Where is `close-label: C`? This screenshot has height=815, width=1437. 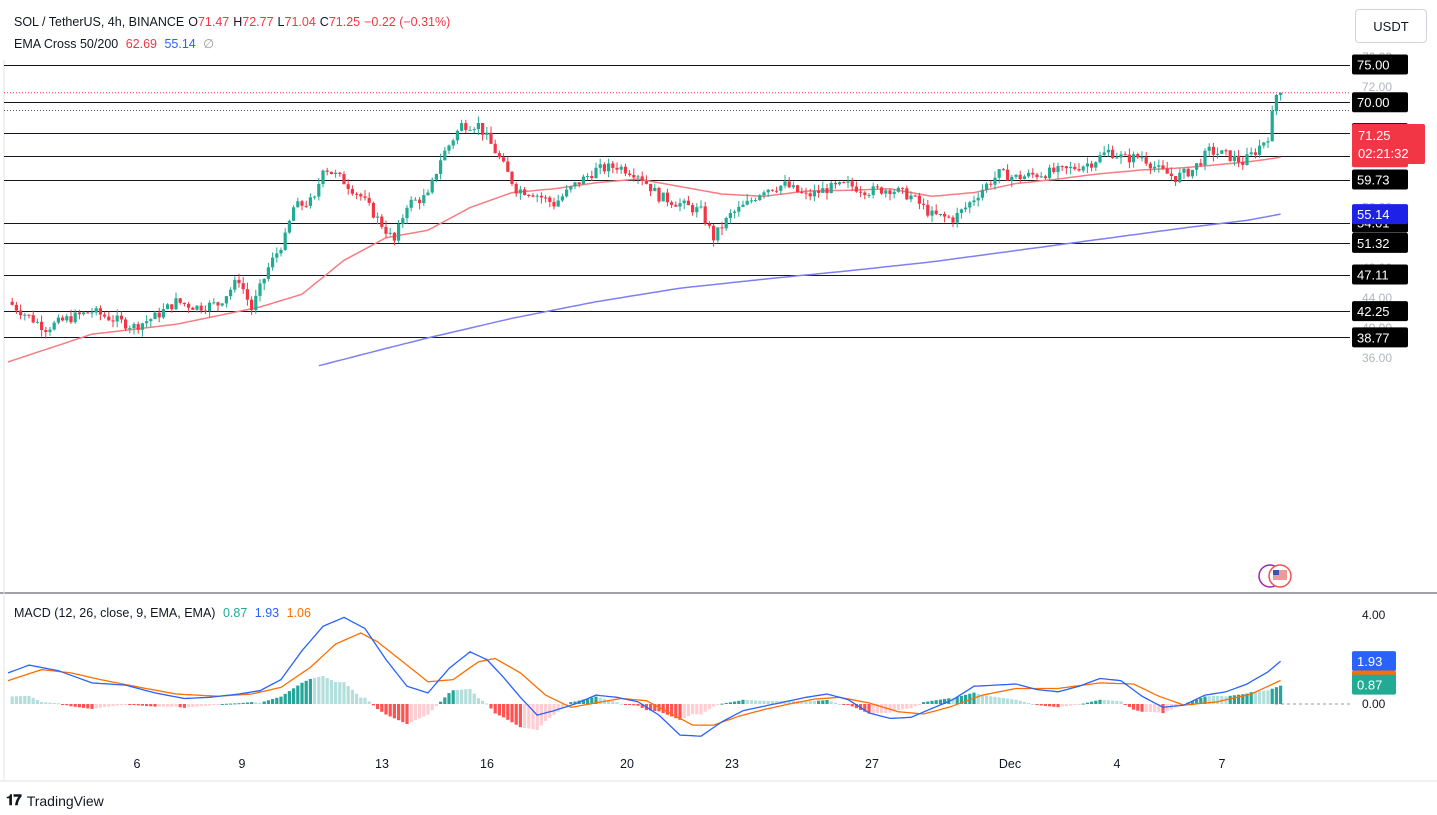
close-label: C is located at coordinates (324, 22).